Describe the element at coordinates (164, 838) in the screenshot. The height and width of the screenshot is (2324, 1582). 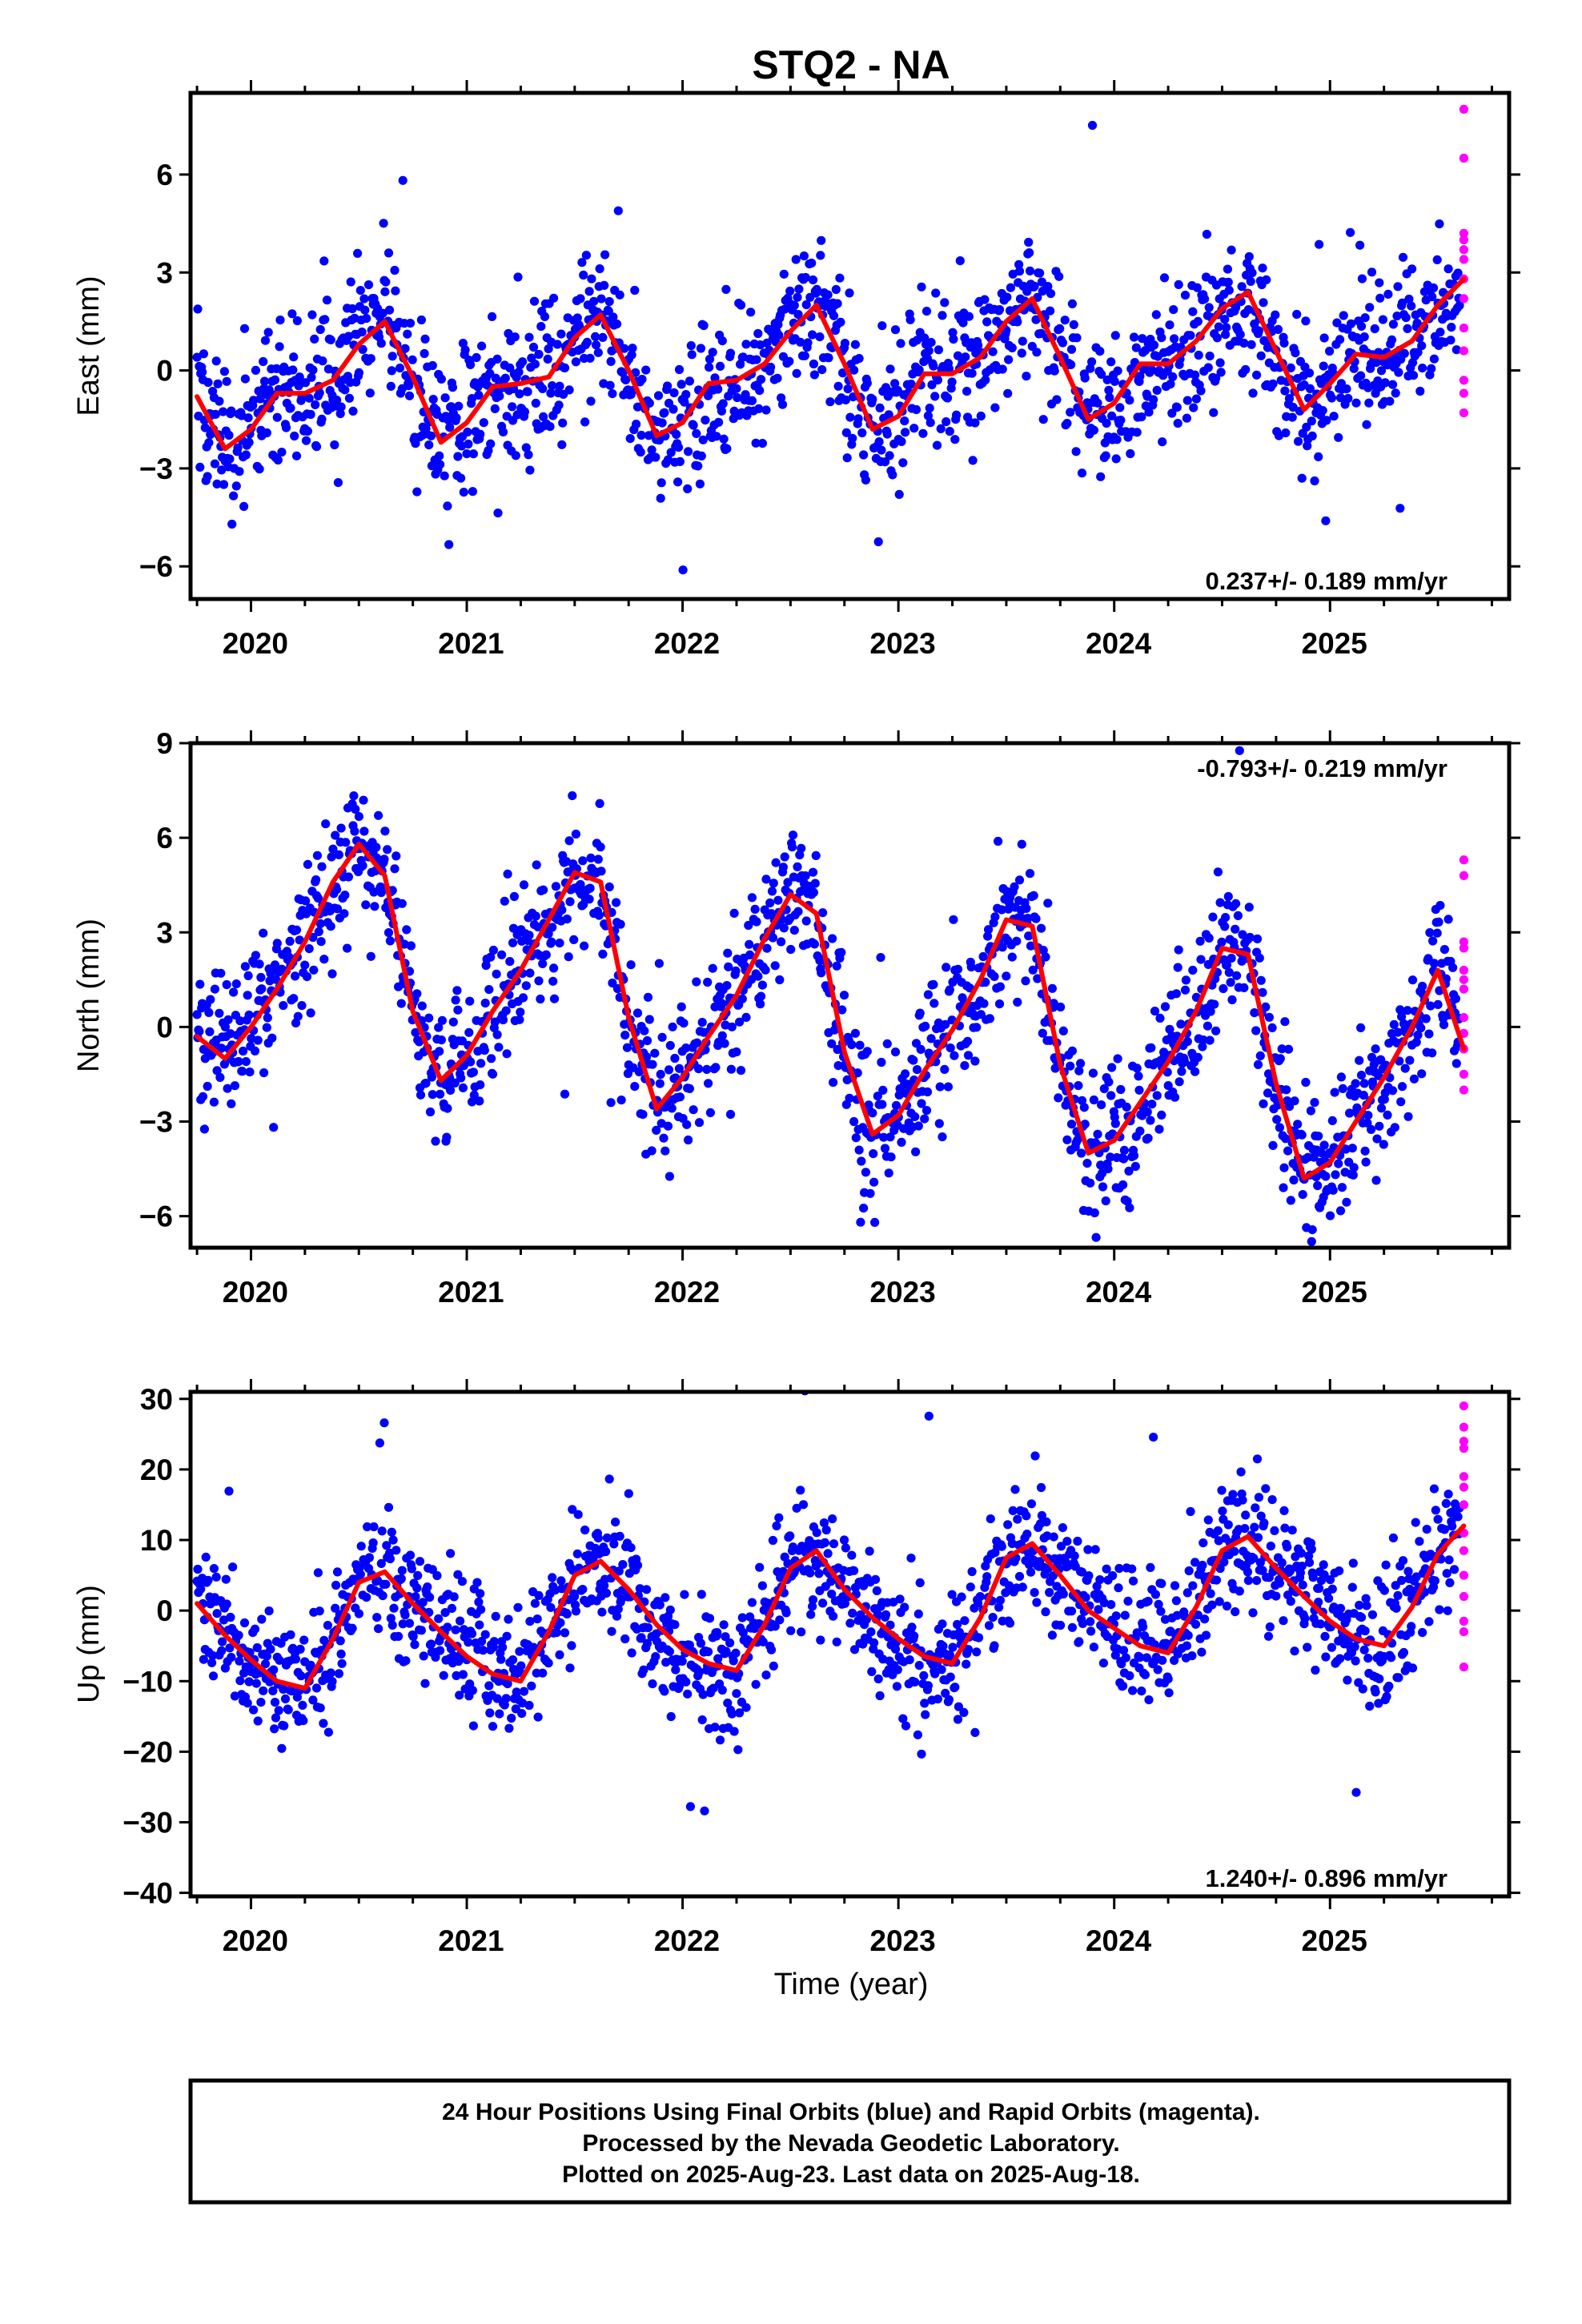
I see `north-y-tick-label: 6` at that location.